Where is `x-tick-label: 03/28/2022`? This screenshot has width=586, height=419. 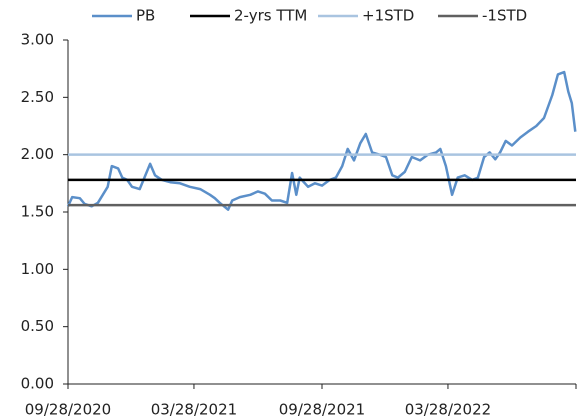 x-tick-label: 03/28/2022 is located at coordinates (448, 410).